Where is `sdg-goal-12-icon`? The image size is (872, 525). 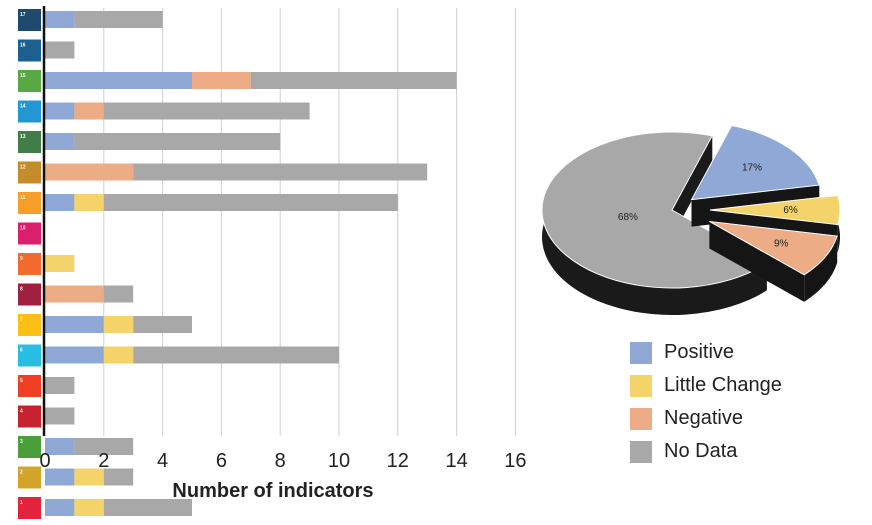 sdg-goal-12-icon is located at coordinates (29, 172).